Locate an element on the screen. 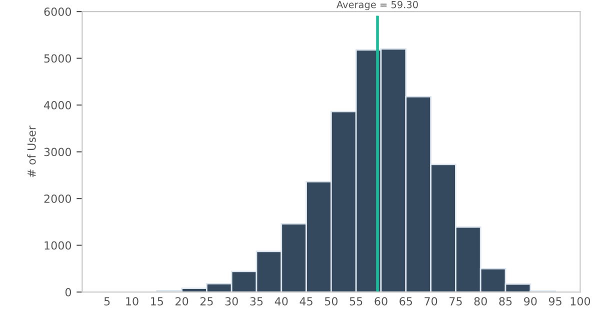 This screenshot has width=600, height=330. y-tick-label: 3000 is located at coordinates (58, 152).